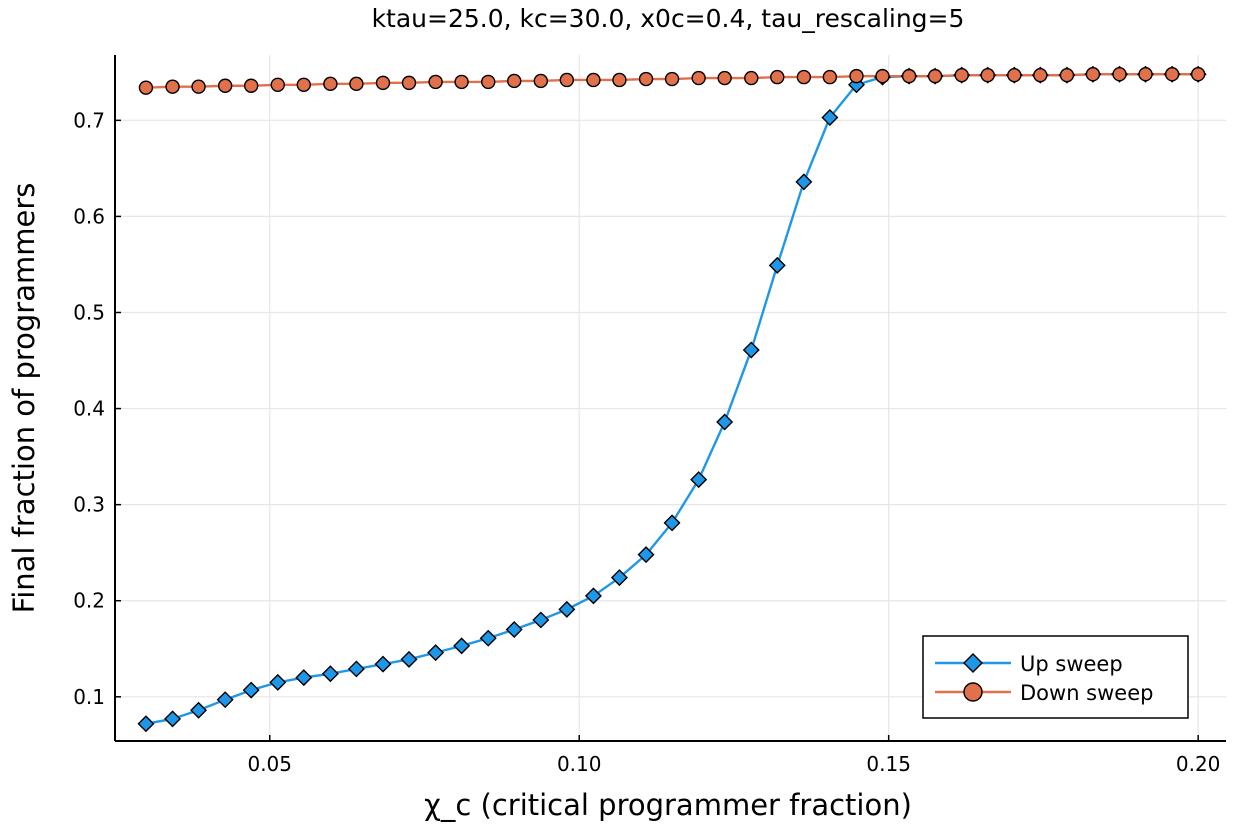 This screenshot has height=833, width=1250. What do you see at coordinates (89, 505) in the screenshot?
I see `y-tick-label: 0.3` at bounding box center [89, 505].